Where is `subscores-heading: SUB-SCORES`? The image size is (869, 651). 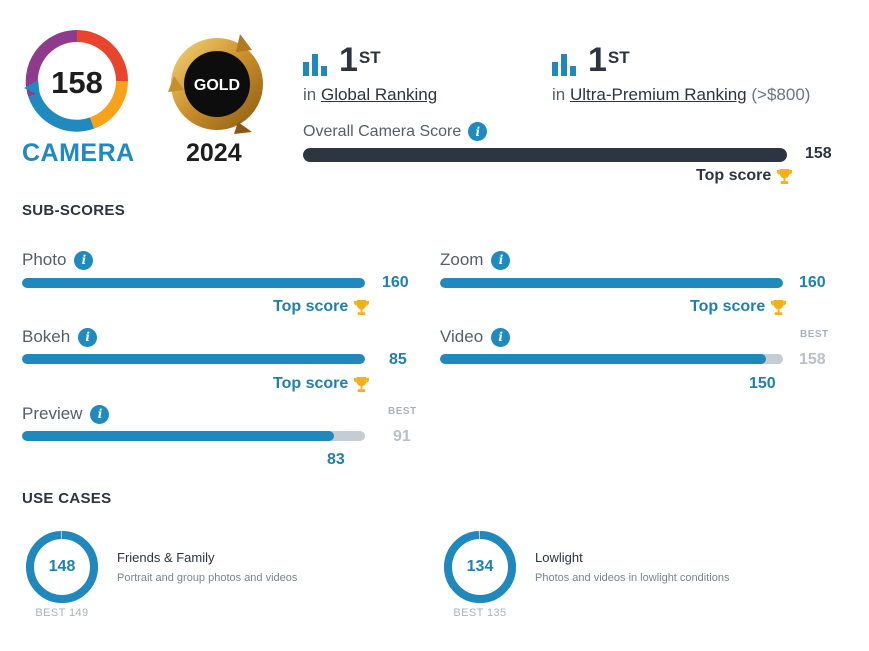 subscores-heading: SUB-SCORES is located at coordinates (74, 210).